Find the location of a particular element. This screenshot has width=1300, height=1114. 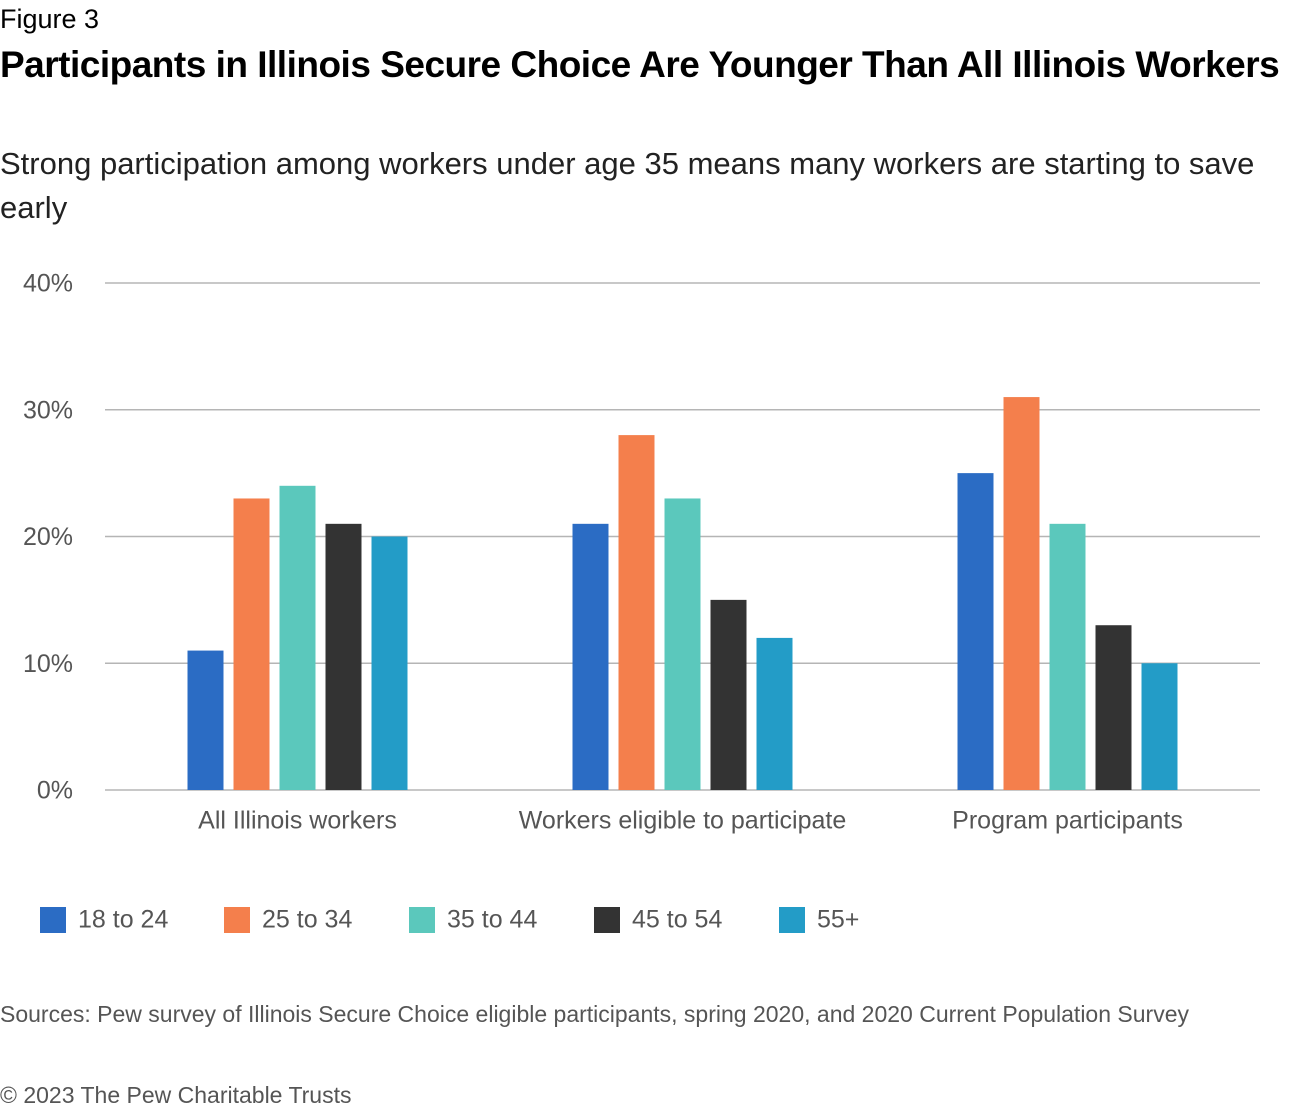

legend-label: 25 to 34 is located at coordinates (307, 920).